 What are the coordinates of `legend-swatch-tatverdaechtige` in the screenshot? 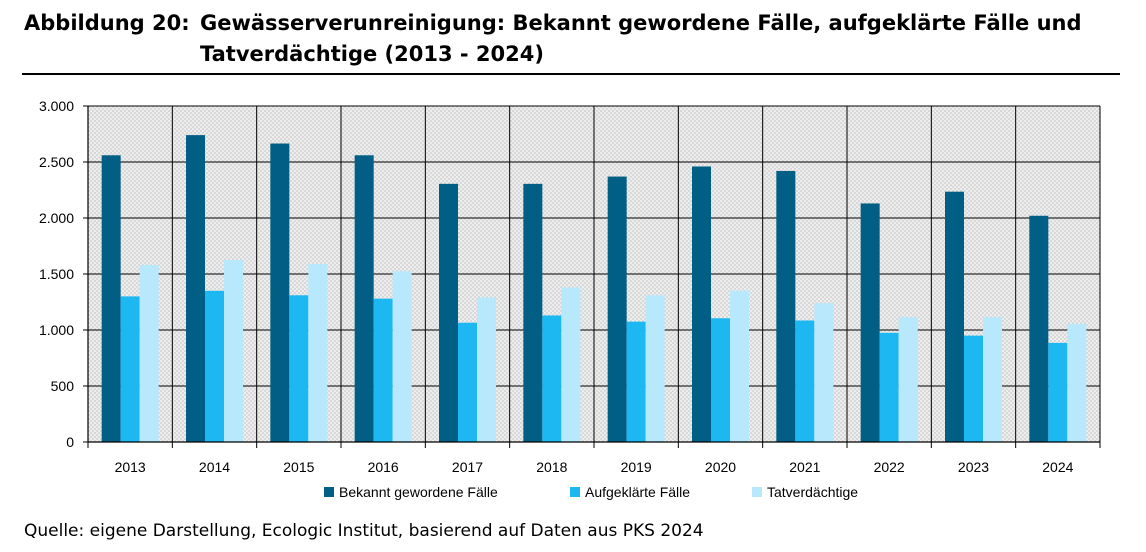 It's located at (757, 492).